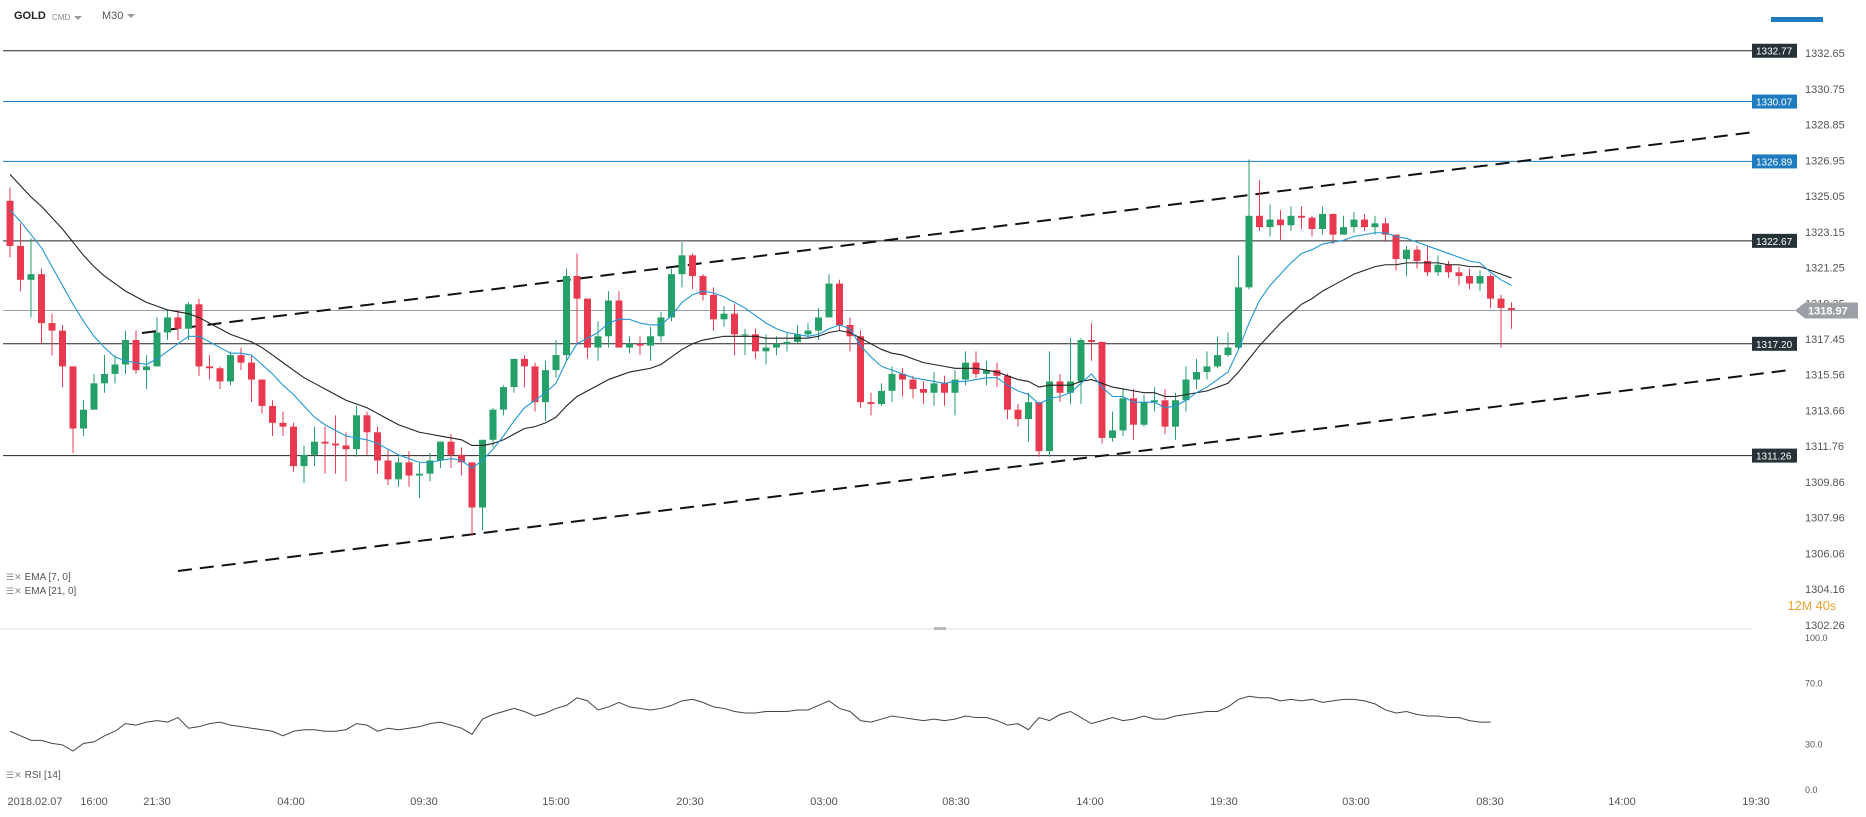 The width and height of the screenshot is (1866, 817). What do you see at coordinates (1825, 269) in the screenshot?
I see `y-tick-label: 1321.25` at bounding box center [1825, 269].